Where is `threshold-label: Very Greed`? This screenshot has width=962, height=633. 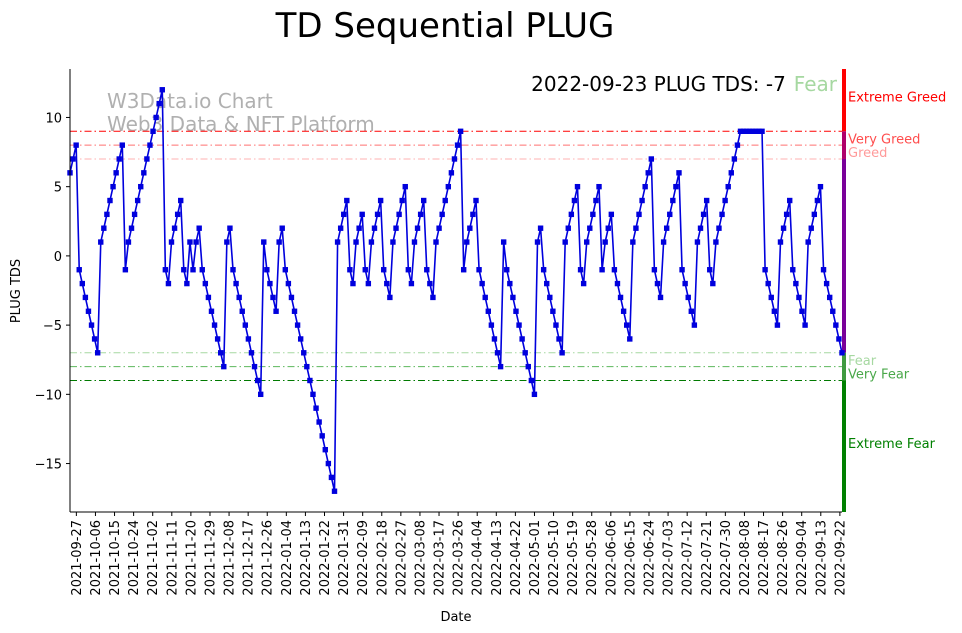
threshold-label: Very Greed is located at coordinates (884, 139).